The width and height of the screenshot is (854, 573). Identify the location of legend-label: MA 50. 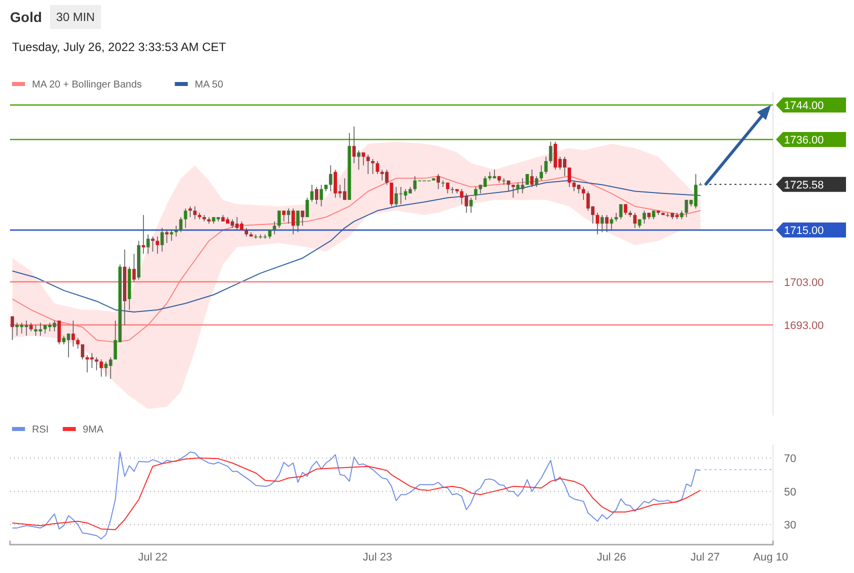
(209, 85).